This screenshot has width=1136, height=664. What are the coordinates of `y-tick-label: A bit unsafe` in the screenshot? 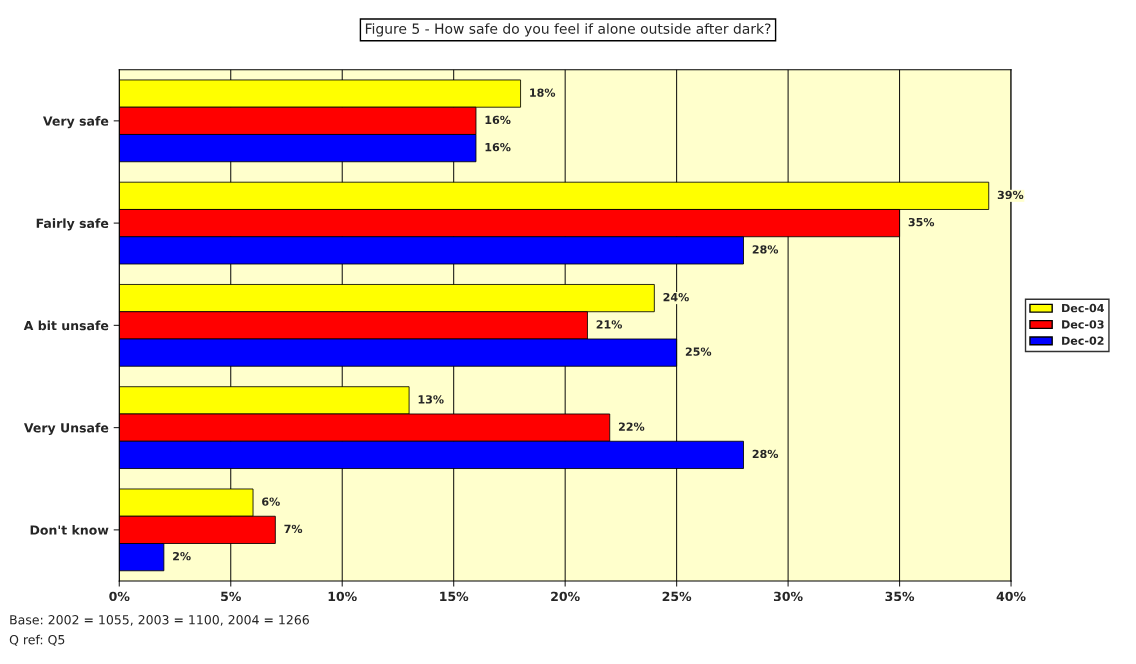 It's located at (66, 325).